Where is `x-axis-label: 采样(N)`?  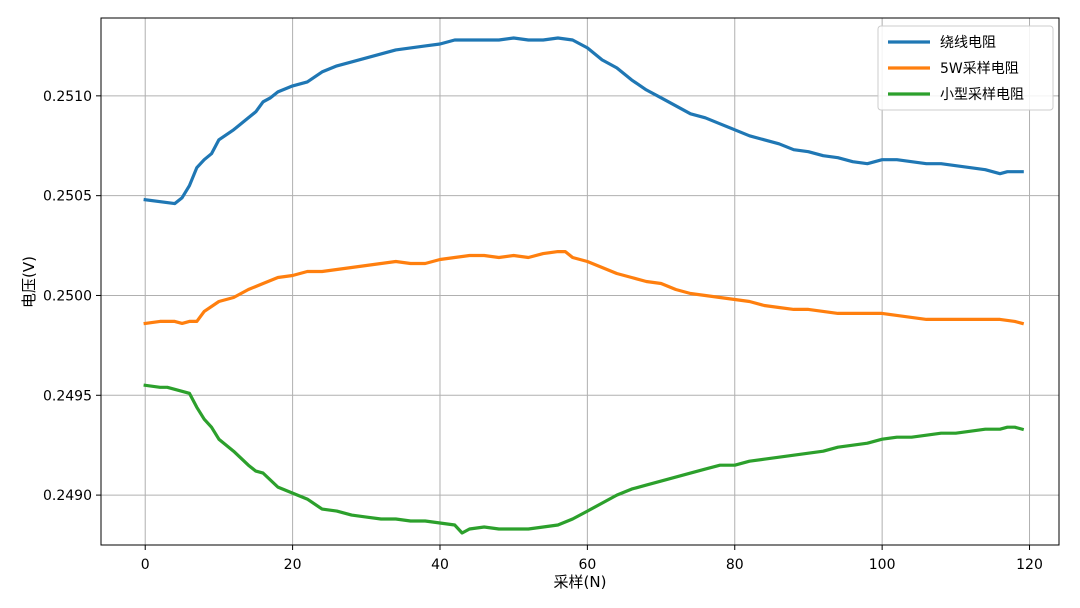
x-axis-label: 采样(N) is located at coordinates (580, 582).